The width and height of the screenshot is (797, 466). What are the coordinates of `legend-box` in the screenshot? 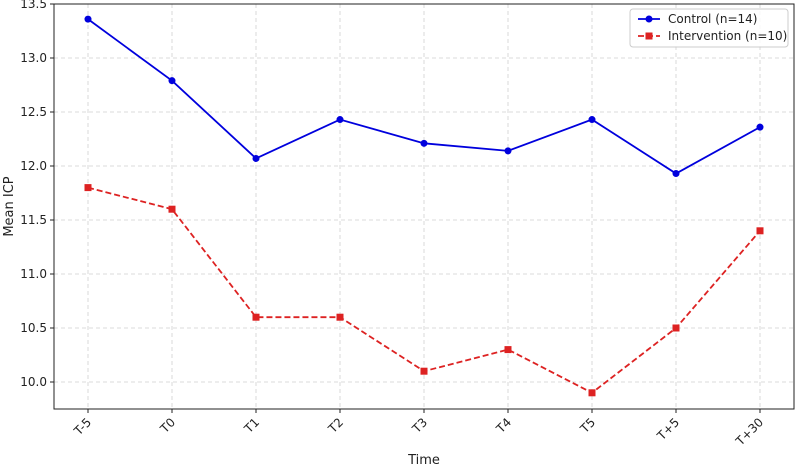 It's located at (709, 28).